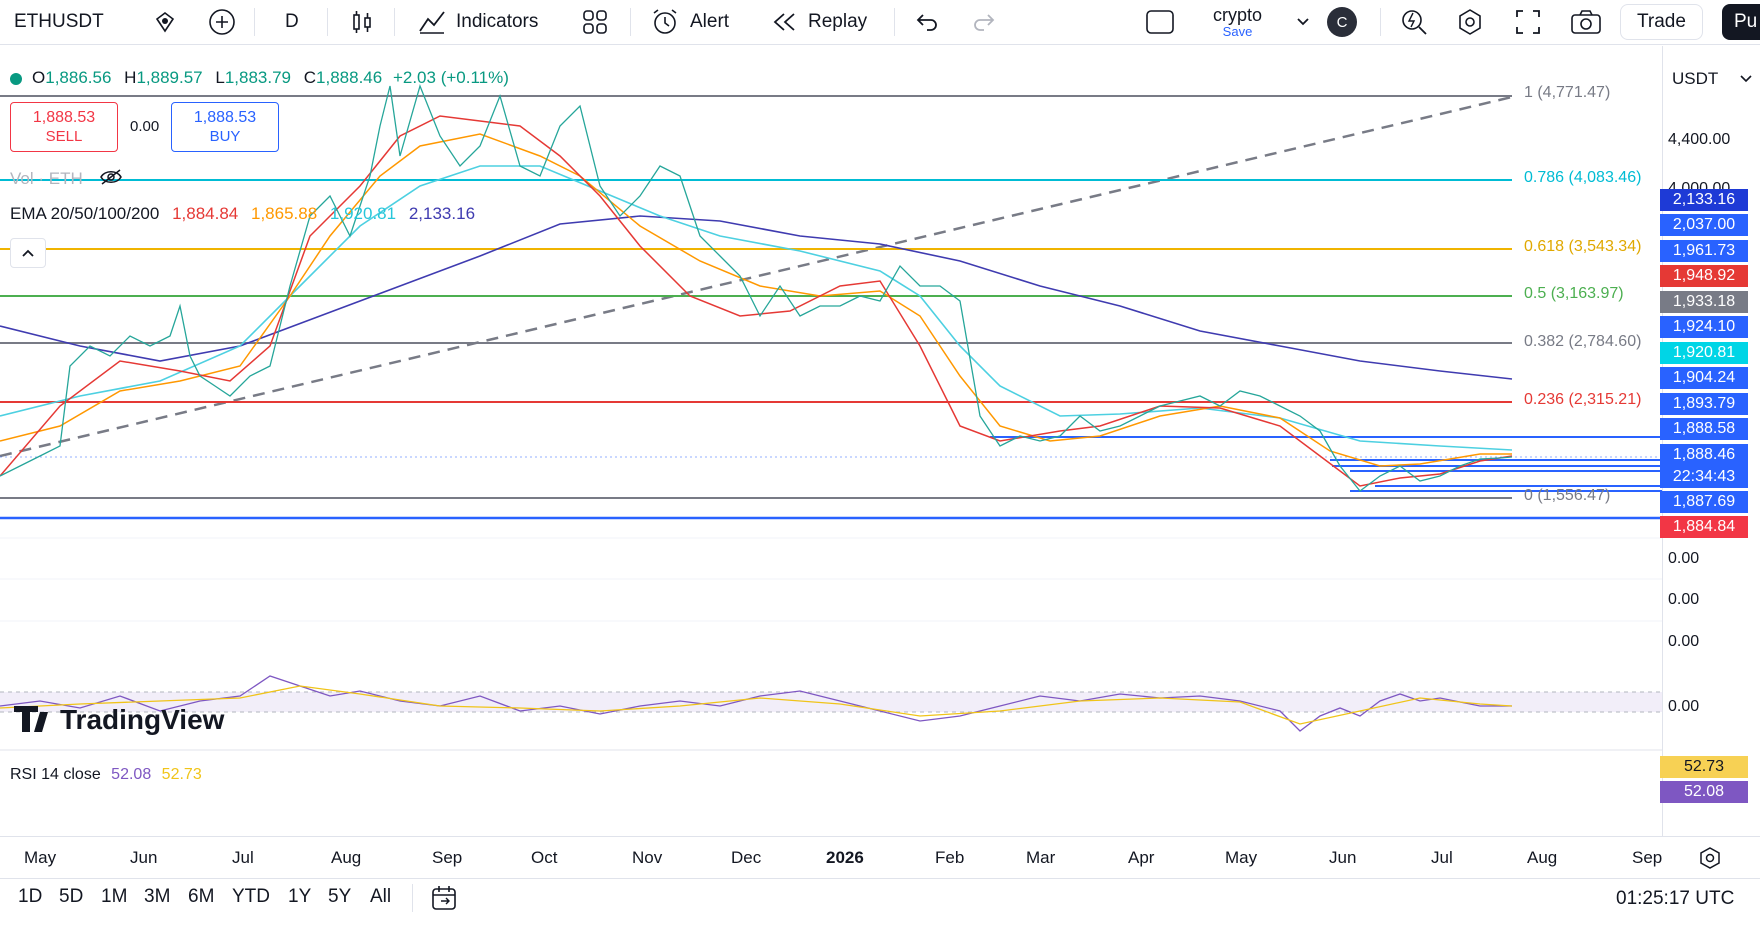  Describe the element at coordinates (284, 213) in the screenshot. I see `ema-50-value: 1,865.88` at that location.